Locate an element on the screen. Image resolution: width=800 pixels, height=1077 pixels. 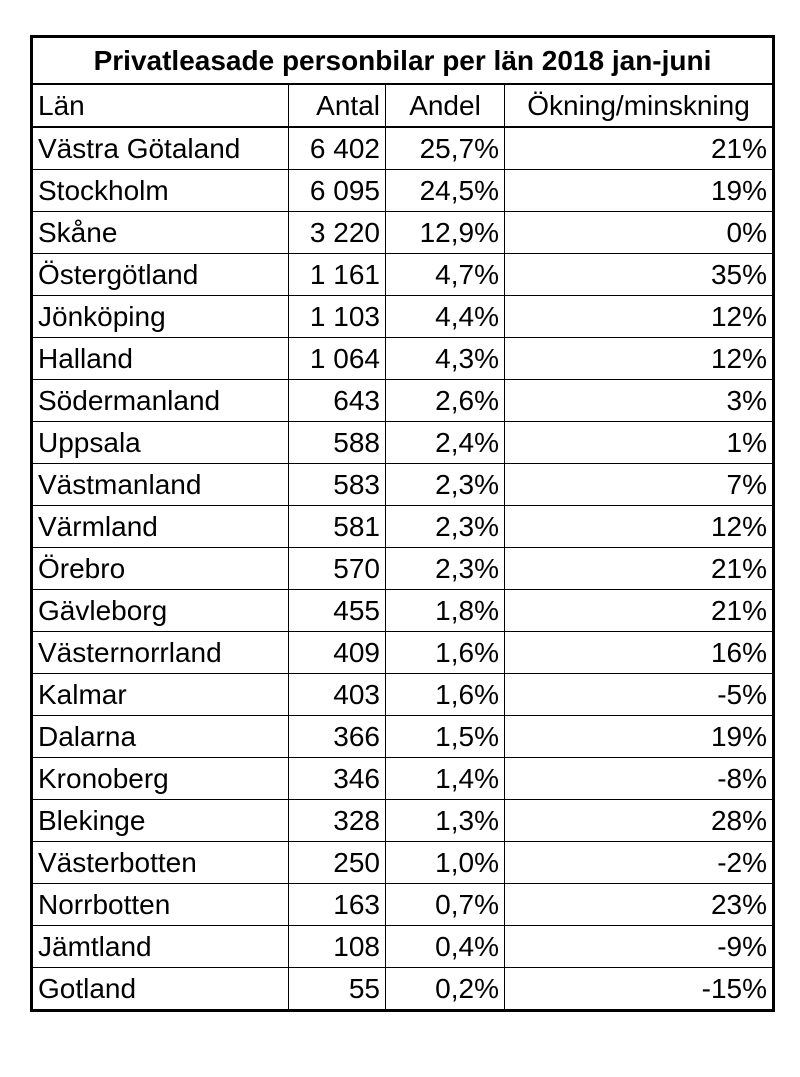
table-cell: 2,4% is located at coordinates (445, 442).